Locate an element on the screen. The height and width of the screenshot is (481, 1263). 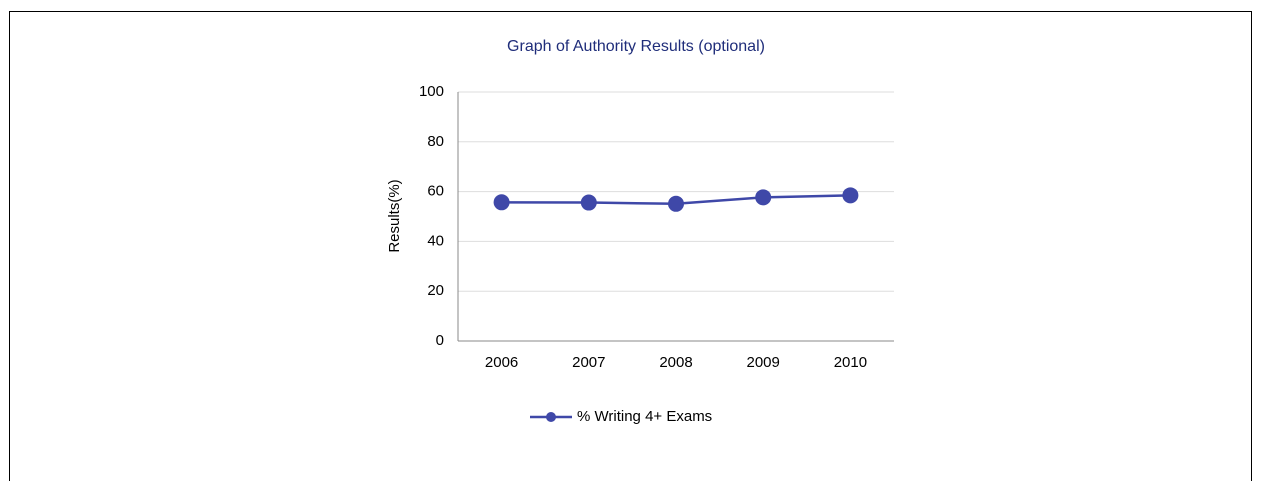
legend-marker is located at coordinates (551, 417).